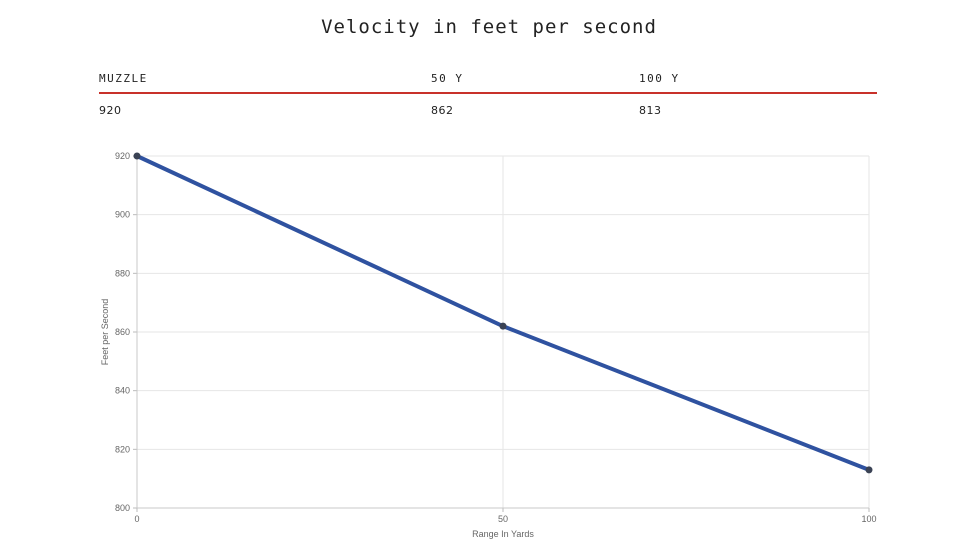  Describe the element at coordinates (488, 105) in the screenshot. I see `table-value-row: 920 862 813` at that location.